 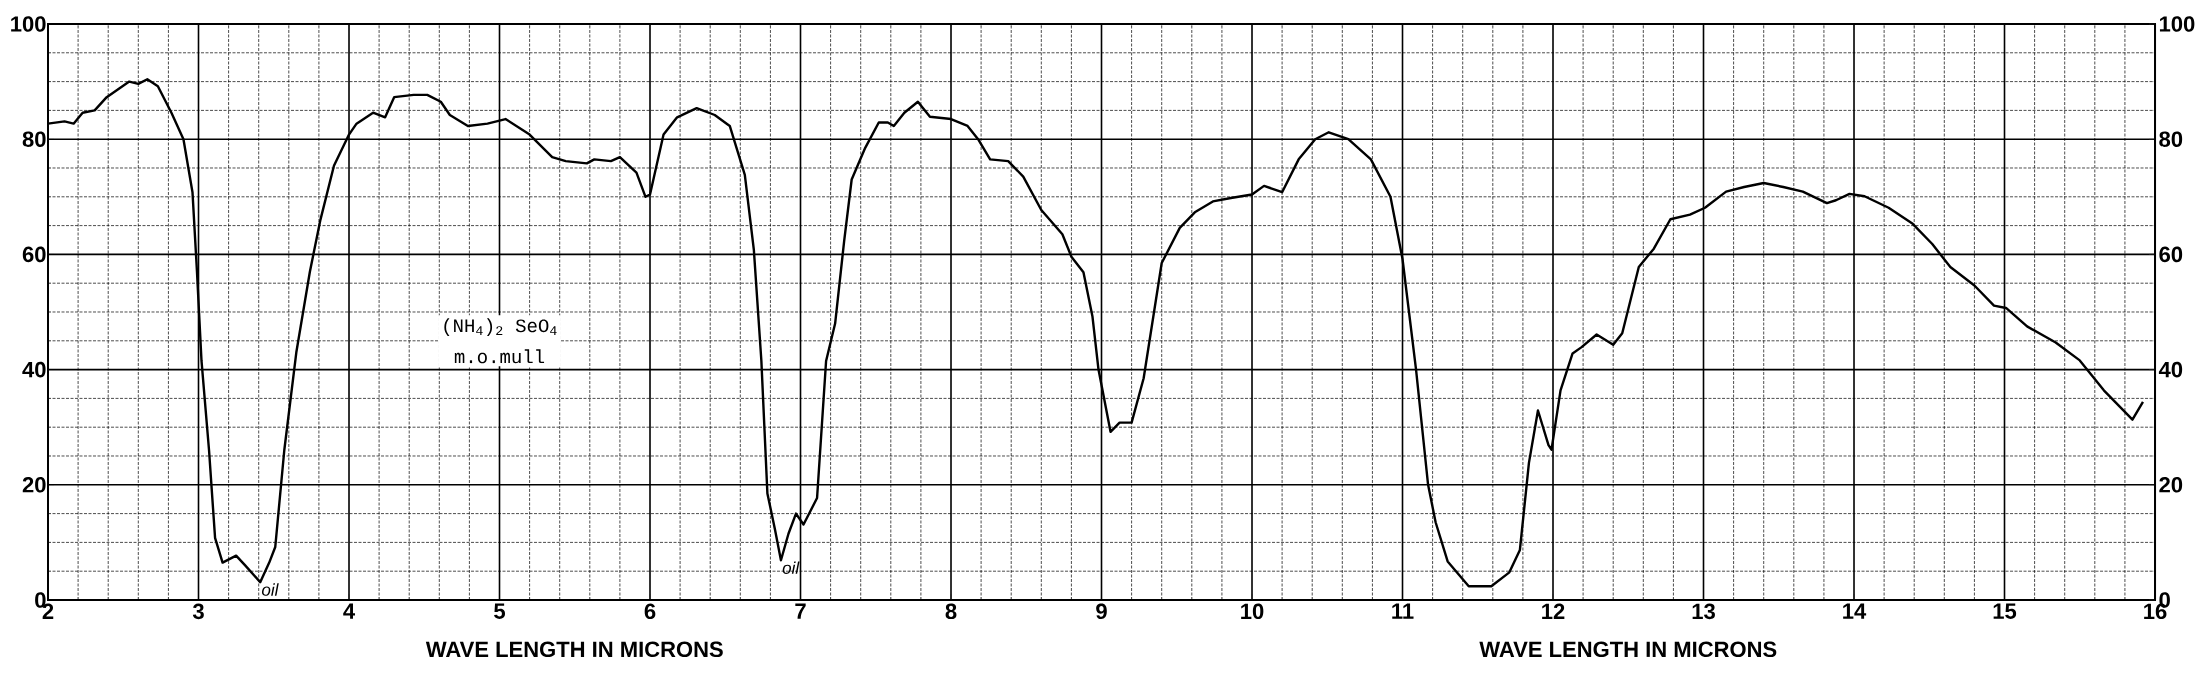 What do you see at coordinates (2171, 139) in the screenshot?
I see `y2-tick-label: 80` at bounding box center [2171, 139].